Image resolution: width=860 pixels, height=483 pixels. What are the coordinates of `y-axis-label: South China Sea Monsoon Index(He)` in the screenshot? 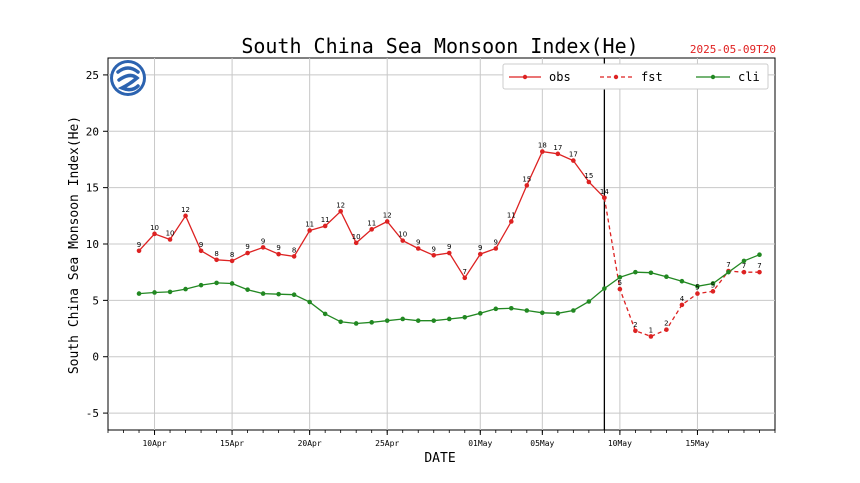 It's located at (74, 245).